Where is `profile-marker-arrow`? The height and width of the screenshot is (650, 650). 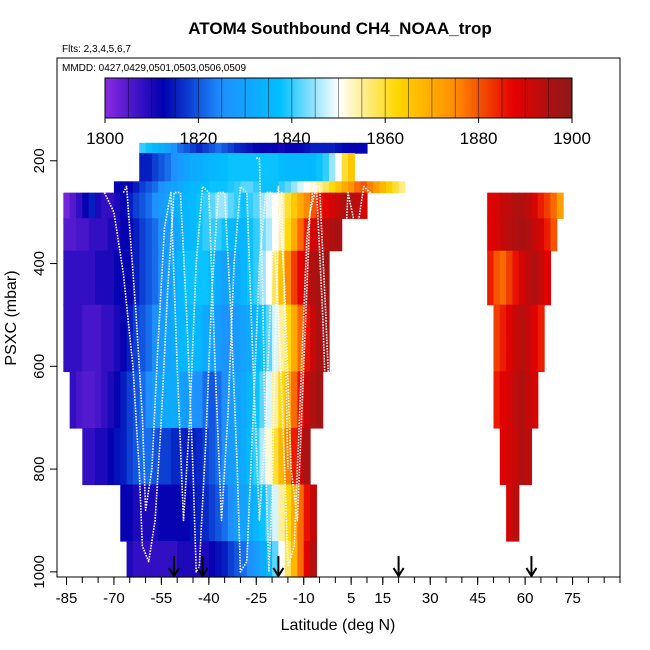
profile-marker-arrow is located at coordinates (202, 567).